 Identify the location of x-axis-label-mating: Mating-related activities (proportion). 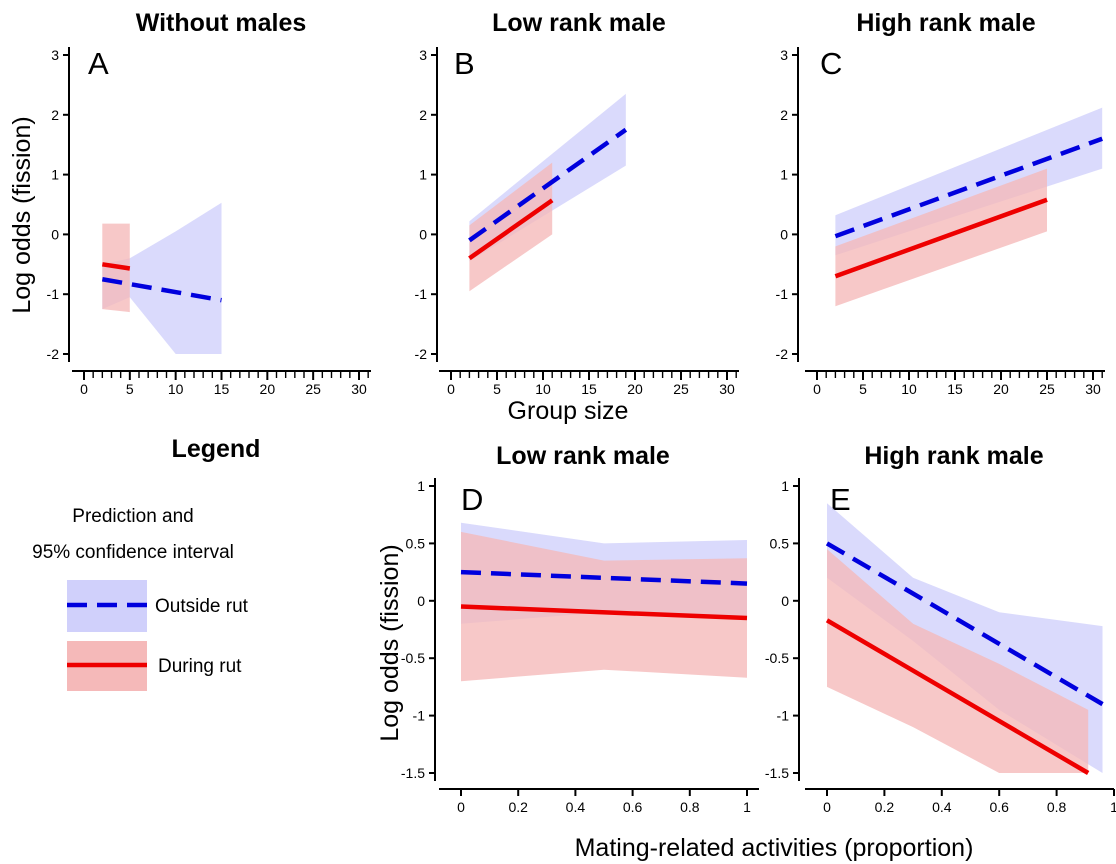
(774, 848).